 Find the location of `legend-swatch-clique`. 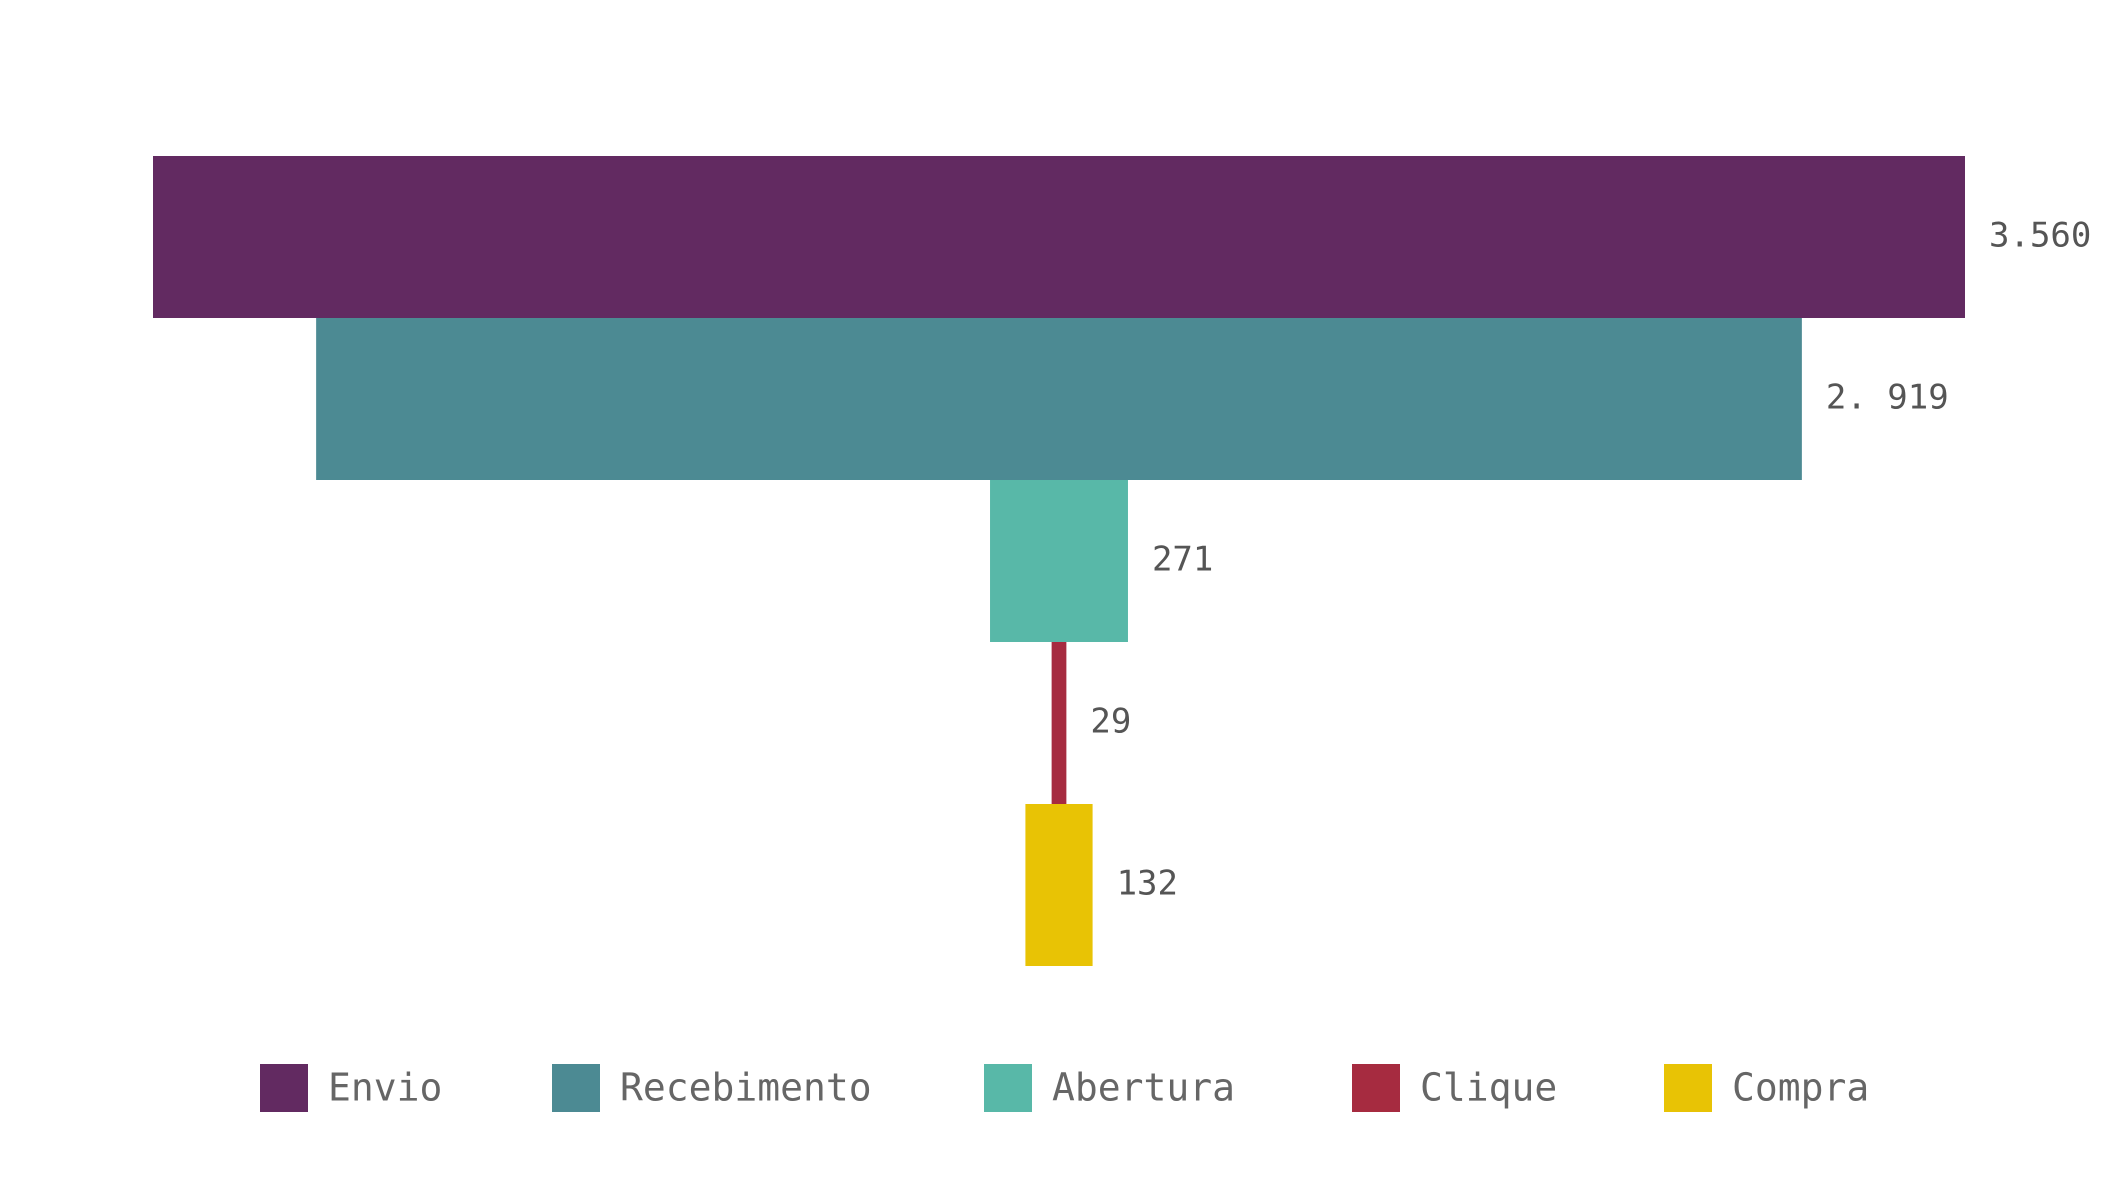

legend-swatch-clique is located at coordinates (1376, 1088).